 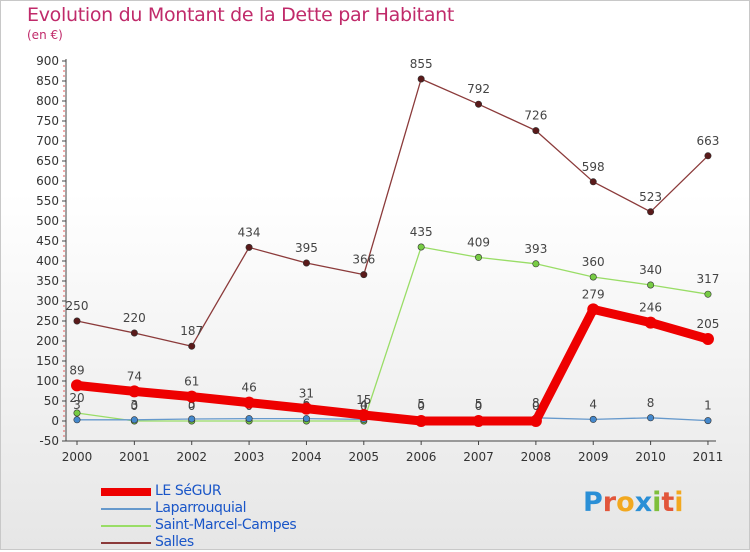 What do you see at coordinates (191, 331) in the screenshot?
I see `data-label-salles: 187` at bounding box center [191, 331].